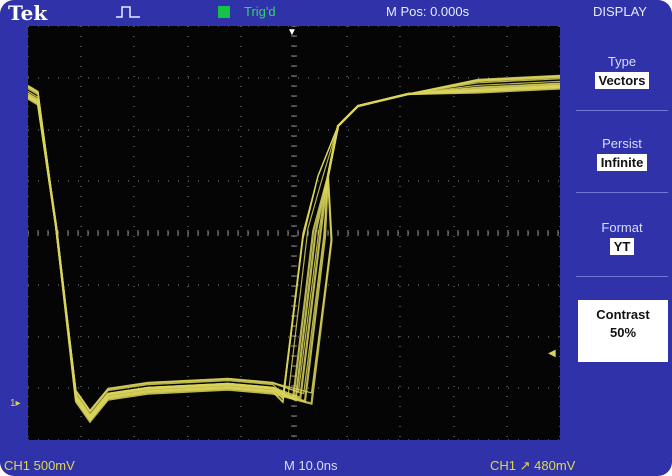 Image resolution: width=672 pixels, height=476 pixels. I want to click on brand-logo: Tek, so click(28, 13).